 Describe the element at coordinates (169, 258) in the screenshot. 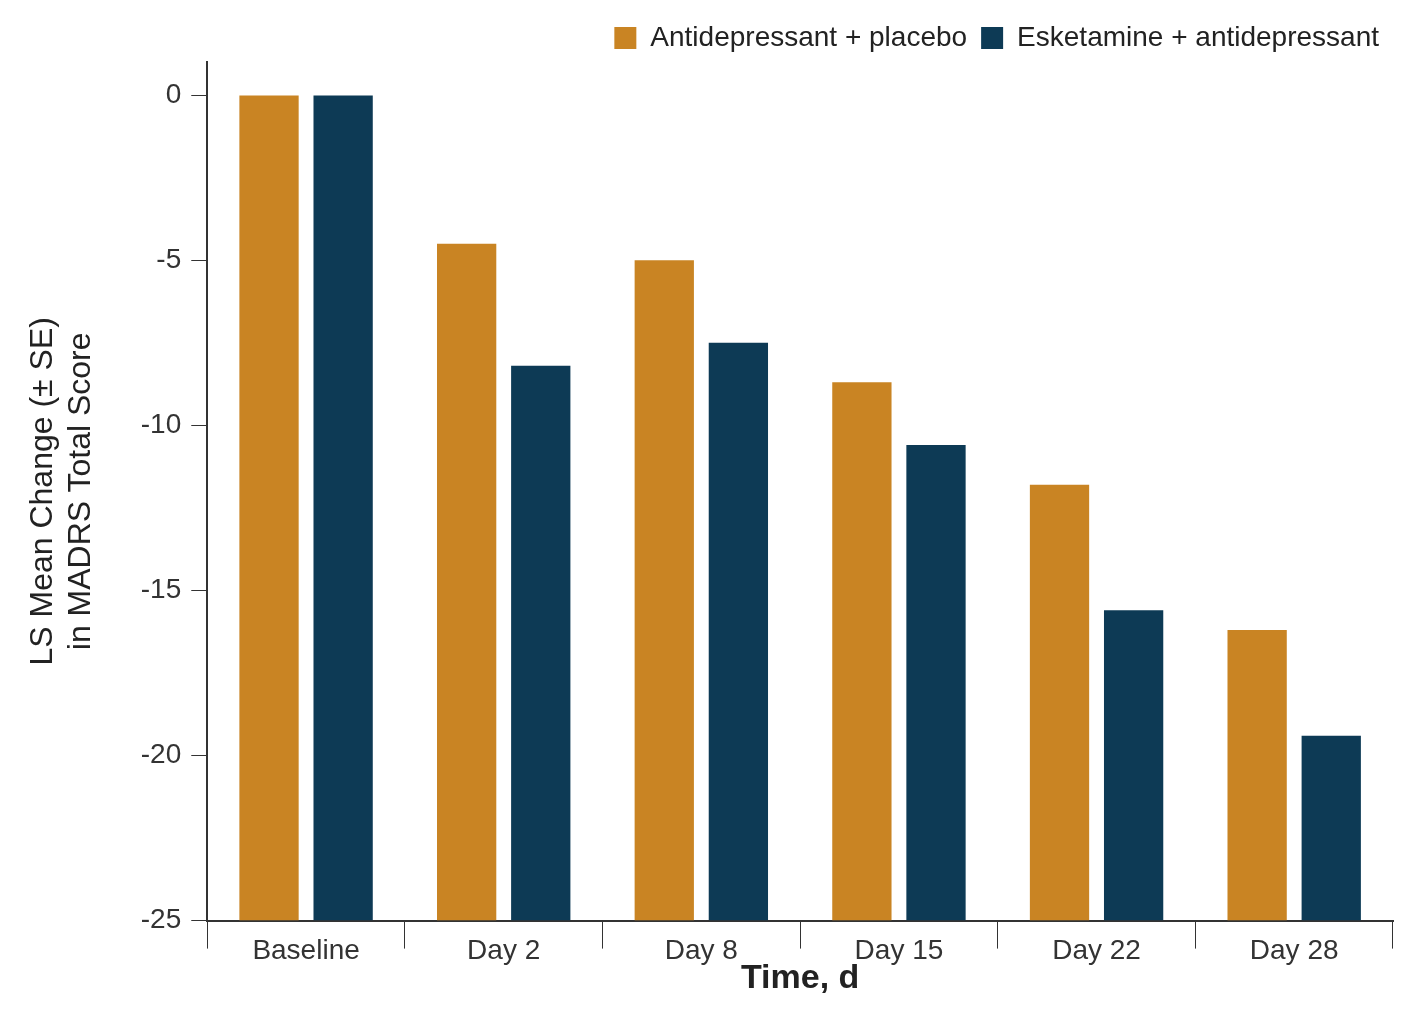

I see `y-tick-label: -5` at that location.